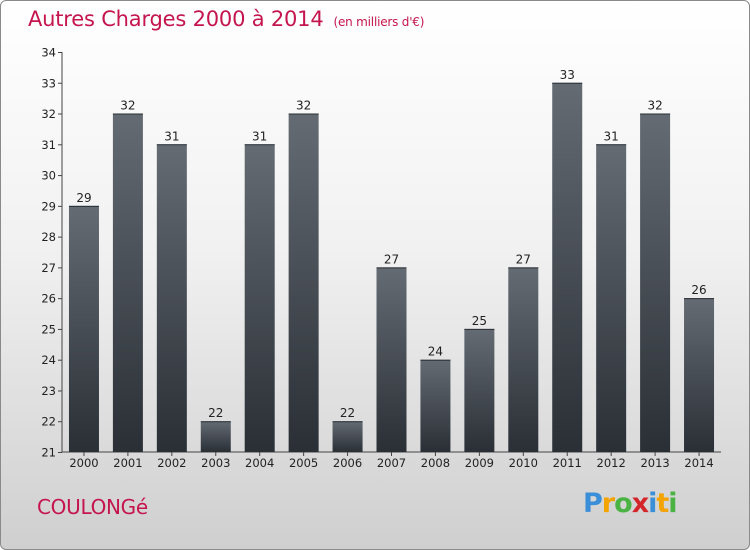 The width and height of the screenshot is (750, 550). What do you see at coordinates (654, 463) in the screenshot?
I see `x-tick-label: 2013` at bounding box center [654, 463].